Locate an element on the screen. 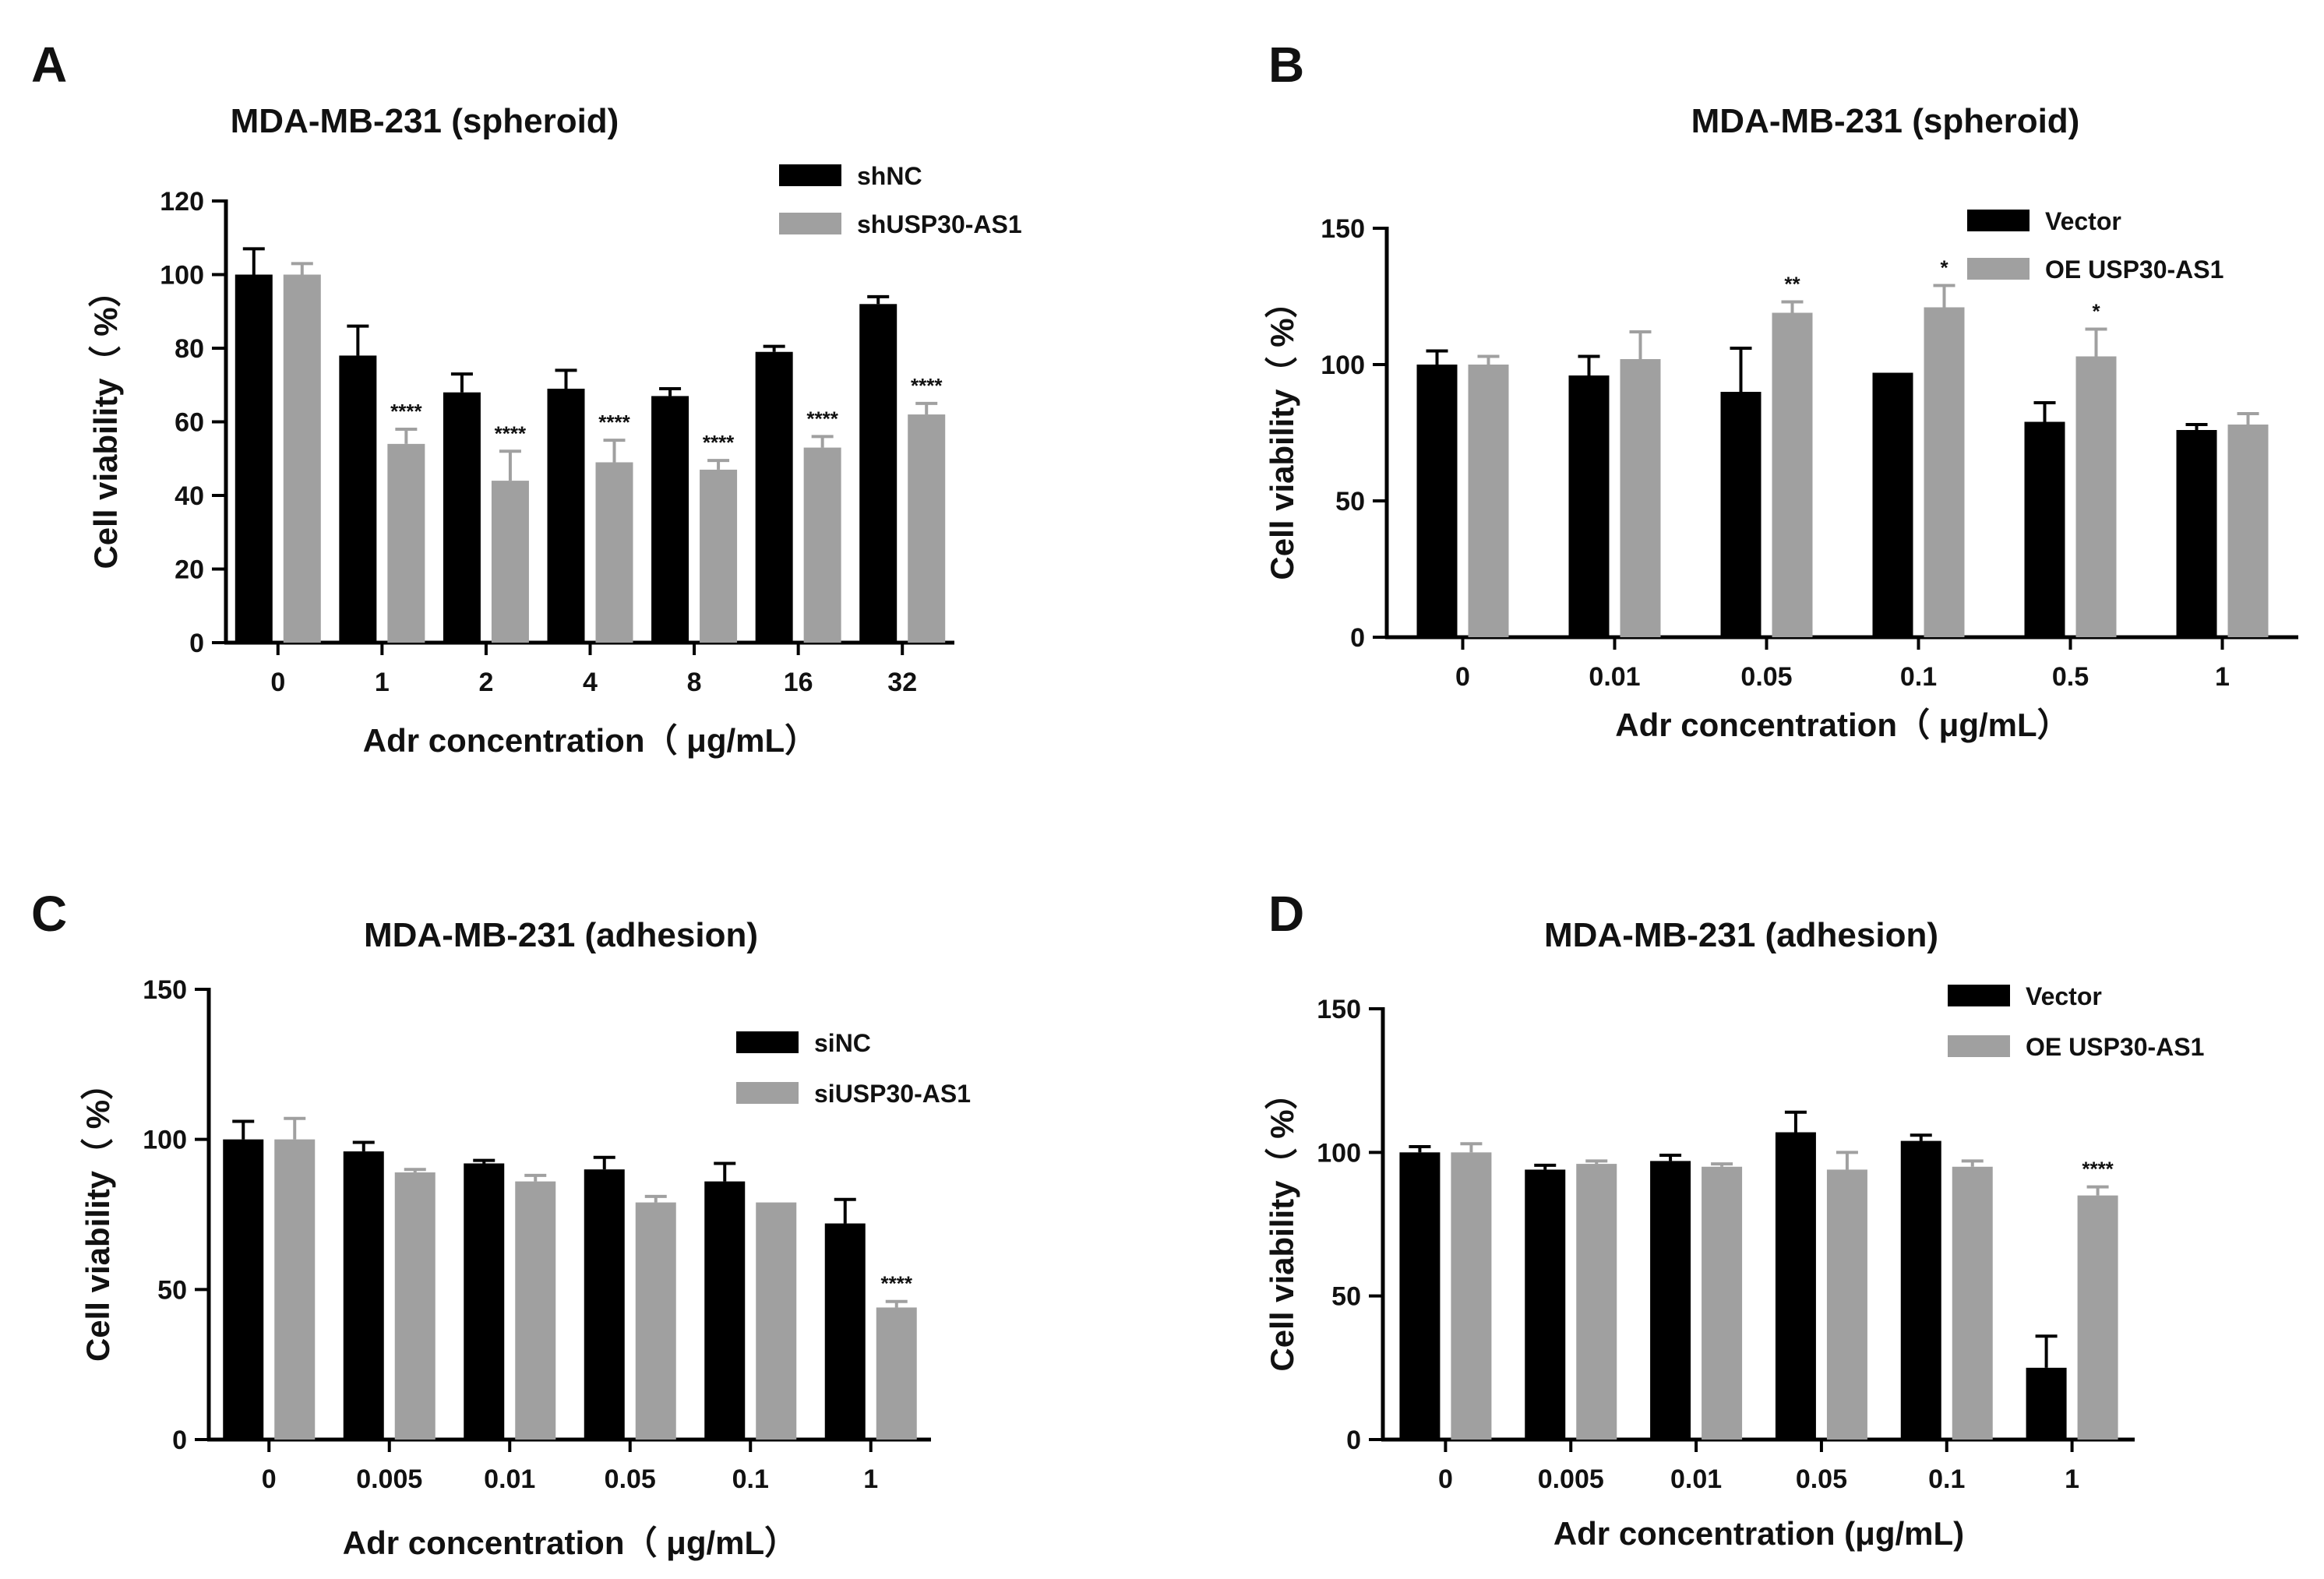 The width and height of the screenshot is (2324, 1579). bar-siusp30-as1-0.1 is located at coordinates (777, 1321).